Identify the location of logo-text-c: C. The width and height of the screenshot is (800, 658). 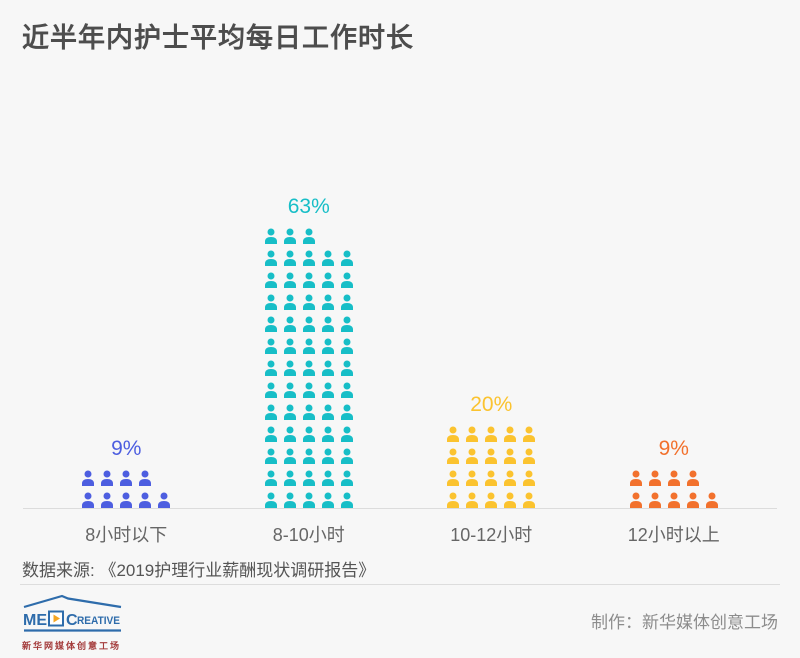
(72, 620).